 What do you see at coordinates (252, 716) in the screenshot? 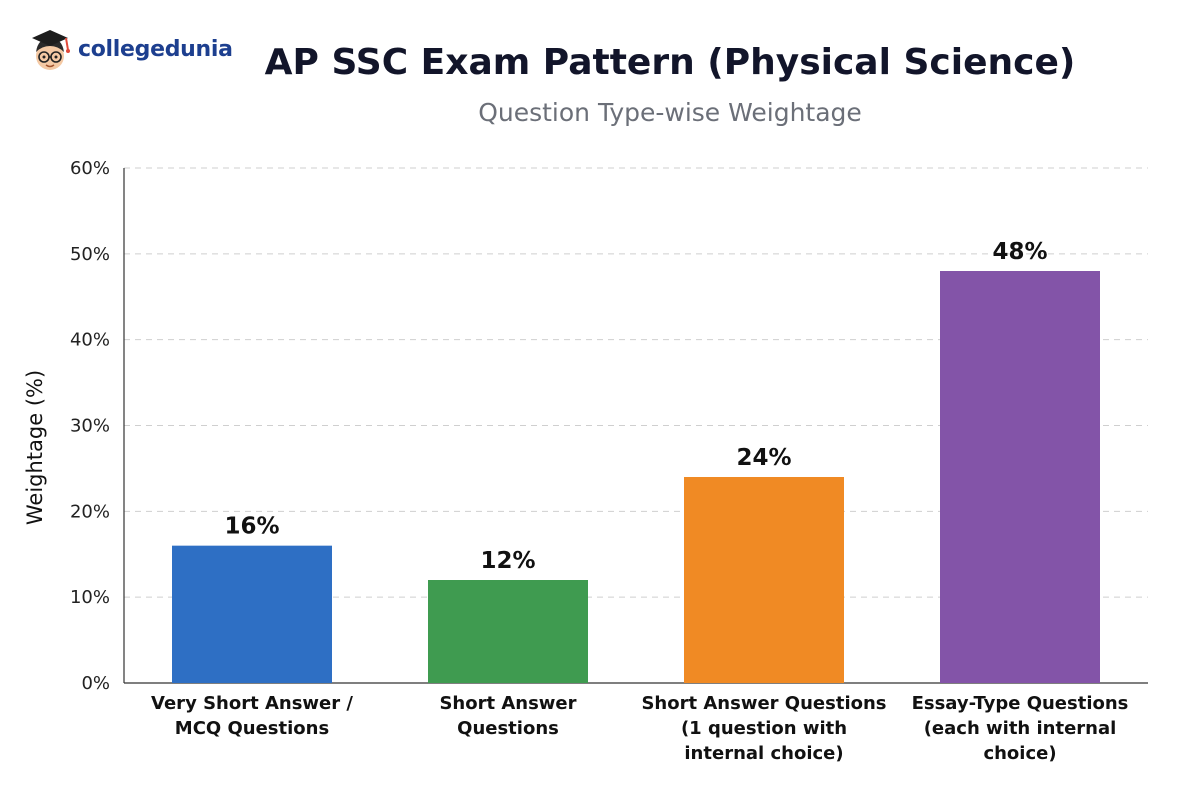
I see `x-tick-label: Very Short Answer / MCQ Questions` at bounding box center [252, 716].